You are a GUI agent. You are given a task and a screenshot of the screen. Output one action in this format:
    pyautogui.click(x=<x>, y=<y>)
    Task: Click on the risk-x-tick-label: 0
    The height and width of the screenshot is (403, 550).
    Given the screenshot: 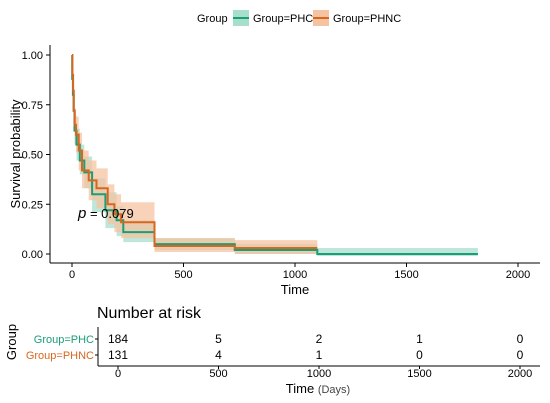 What is the action you would take?
    pyautogui.click(x=118, y=374)
    